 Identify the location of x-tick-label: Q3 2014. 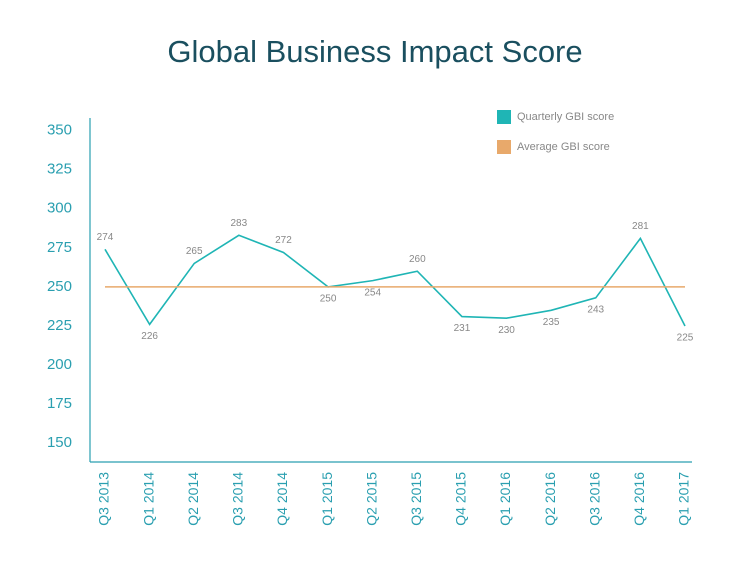
(238, 499).